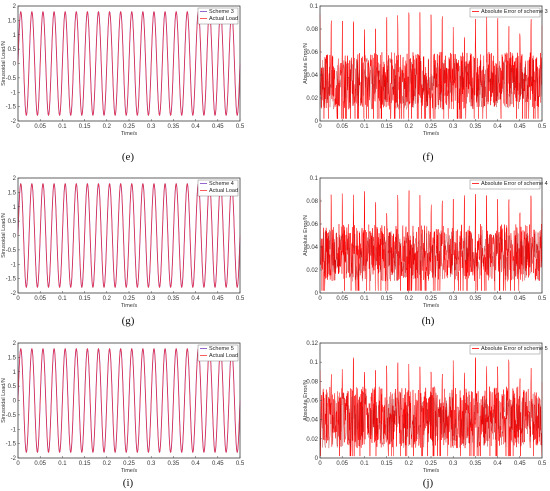 The width and height of the screenshot is (550, 491). I want to click on panel-label: (i), so click(128, 483).